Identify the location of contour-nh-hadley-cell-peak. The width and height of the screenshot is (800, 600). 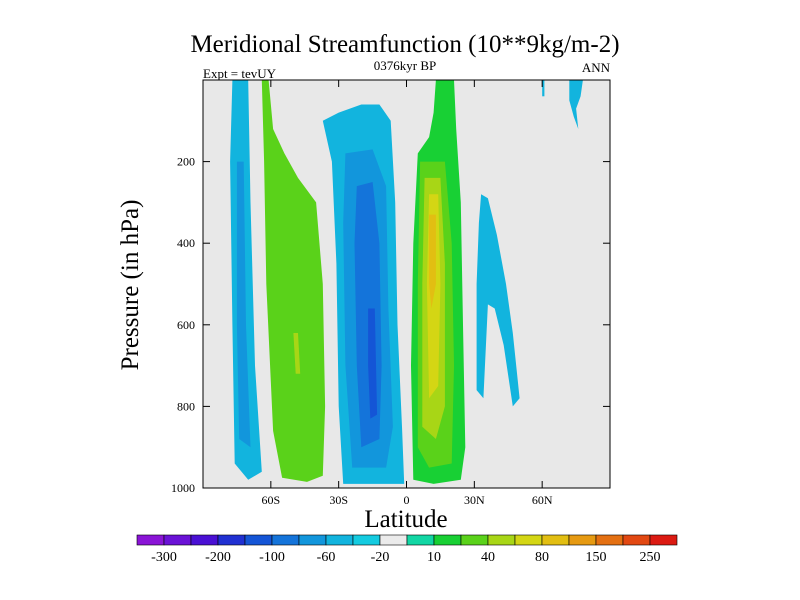
(432, 261).